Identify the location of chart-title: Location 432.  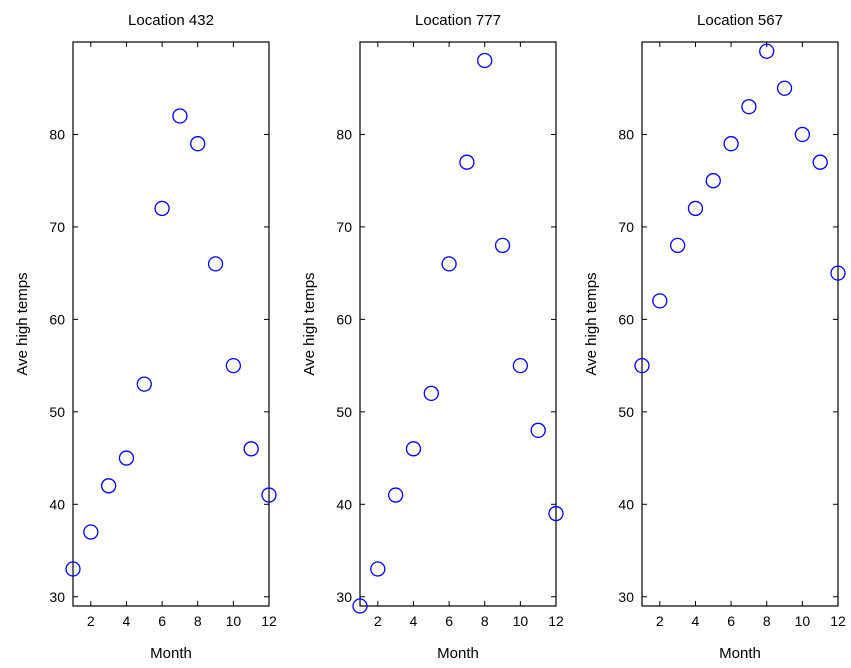
(171, 20).